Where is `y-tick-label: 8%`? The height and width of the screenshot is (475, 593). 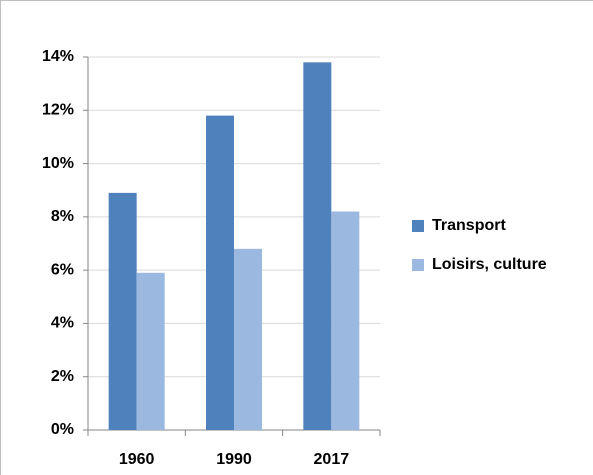 y-tick-label: 8% is located at coordinates (62, 216).